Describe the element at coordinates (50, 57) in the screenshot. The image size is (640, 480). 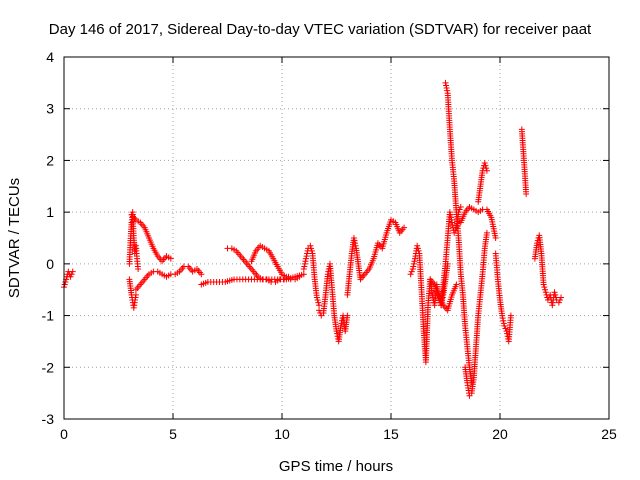
I see `y-tick-label: 4` at that location.